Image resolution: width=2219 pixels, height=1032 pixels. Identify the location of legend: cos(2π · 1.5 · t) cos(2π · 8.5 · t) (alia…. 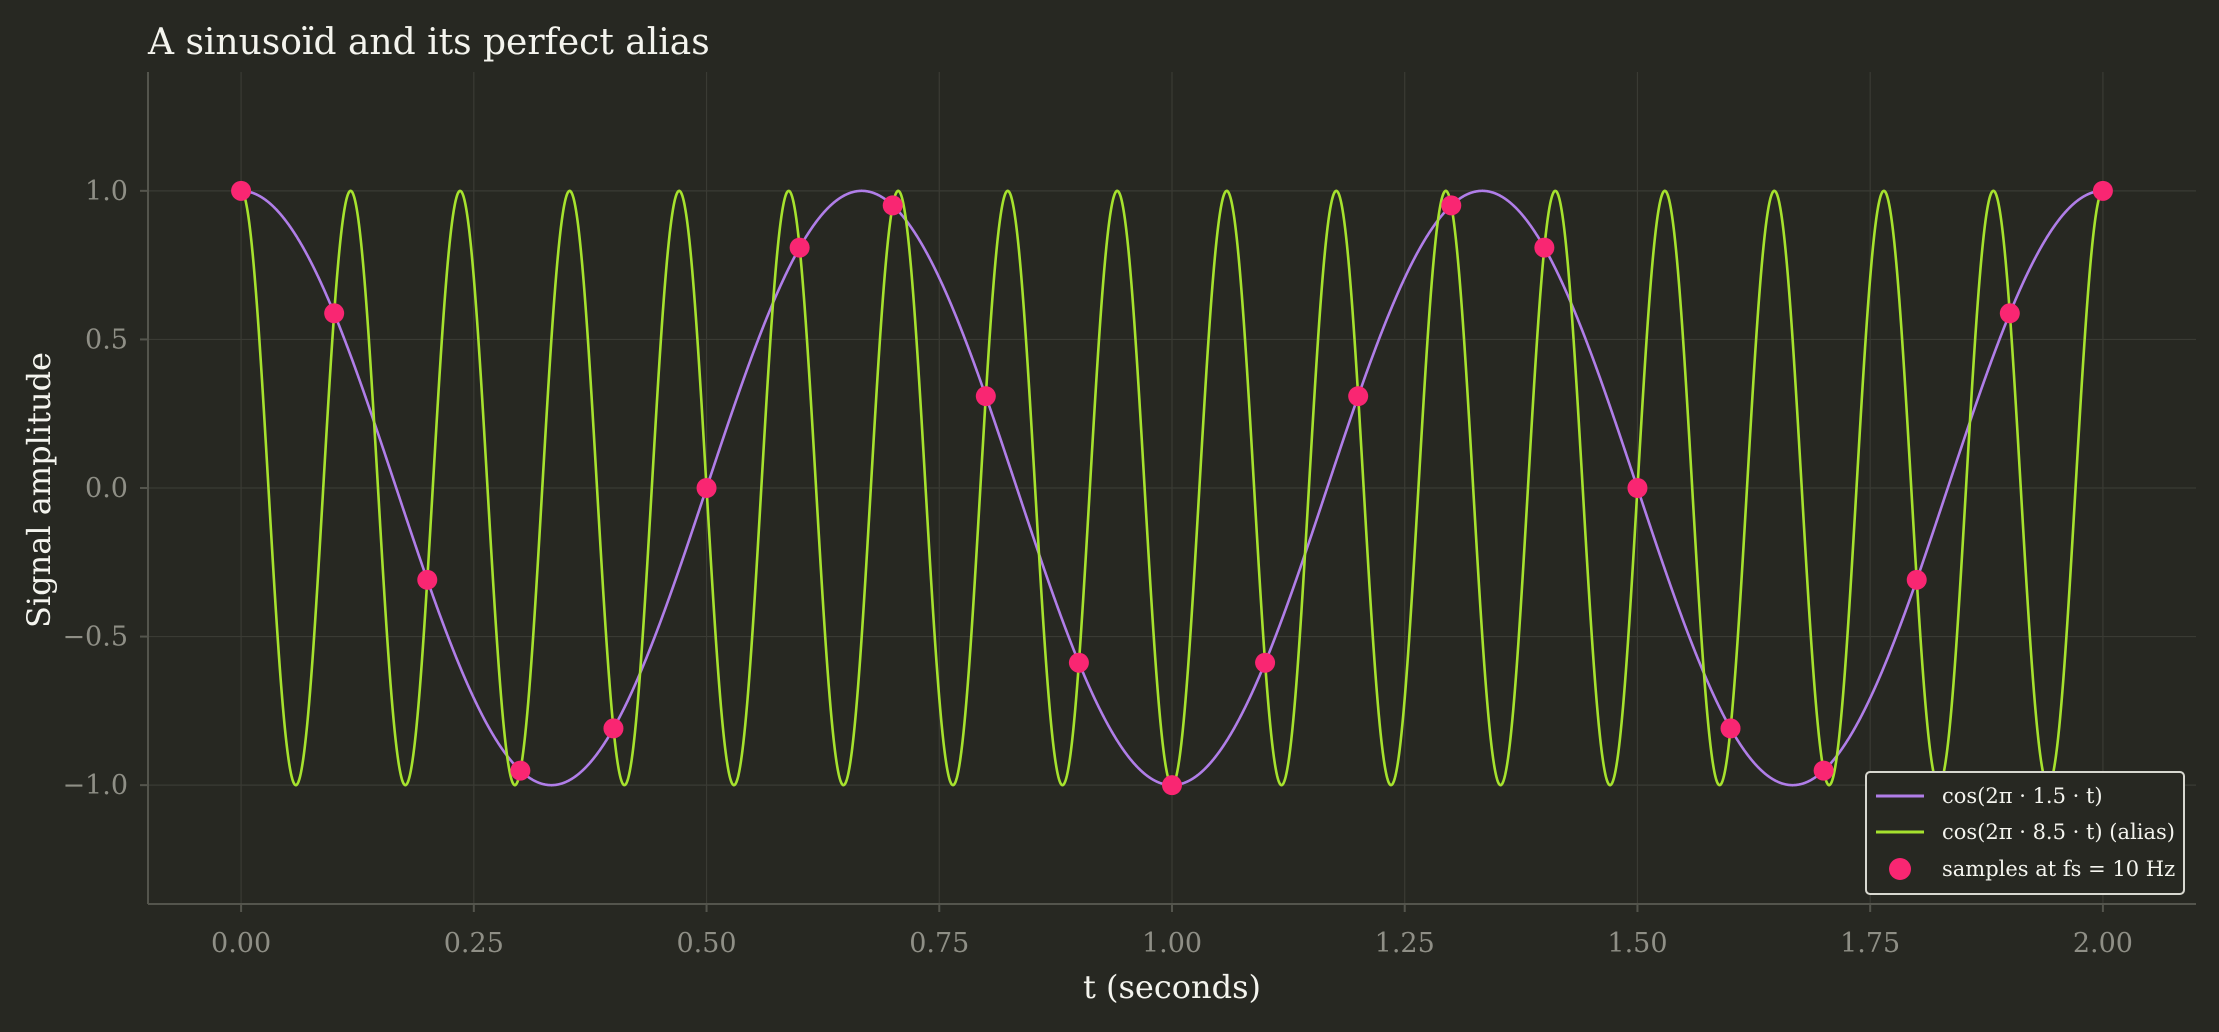
(2025, 833).